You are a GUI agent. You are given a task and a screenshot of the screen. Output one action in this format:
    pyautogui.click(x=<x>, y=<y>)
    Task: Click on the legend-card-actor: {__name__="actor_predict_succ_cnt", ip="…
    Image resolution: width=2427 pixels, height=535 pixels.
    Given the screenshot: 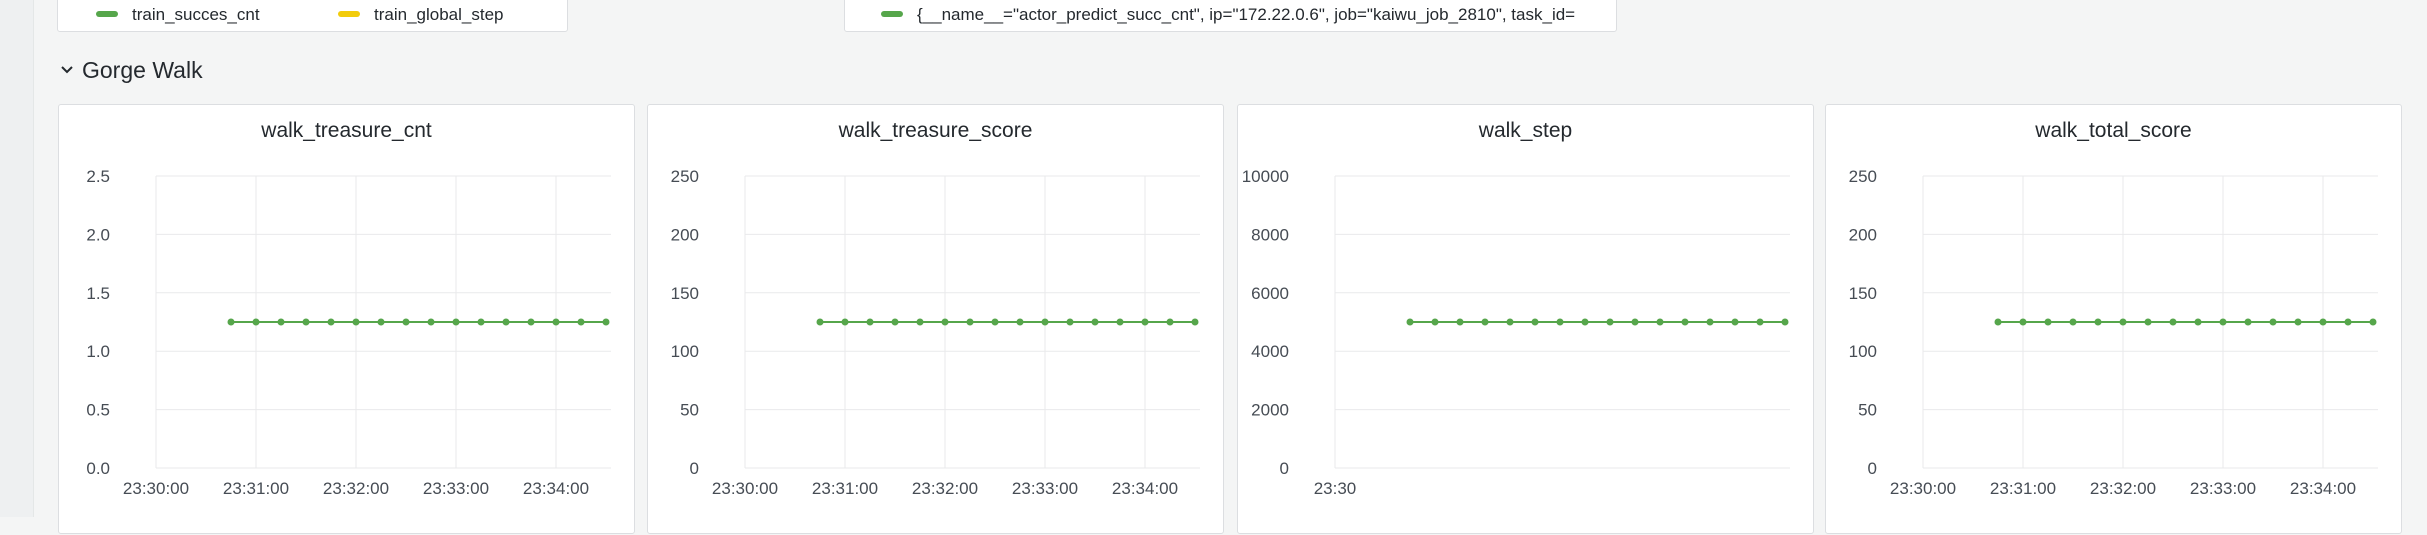 What is the action you would take?
    pyautogui.click(x=1230, y=16)
    